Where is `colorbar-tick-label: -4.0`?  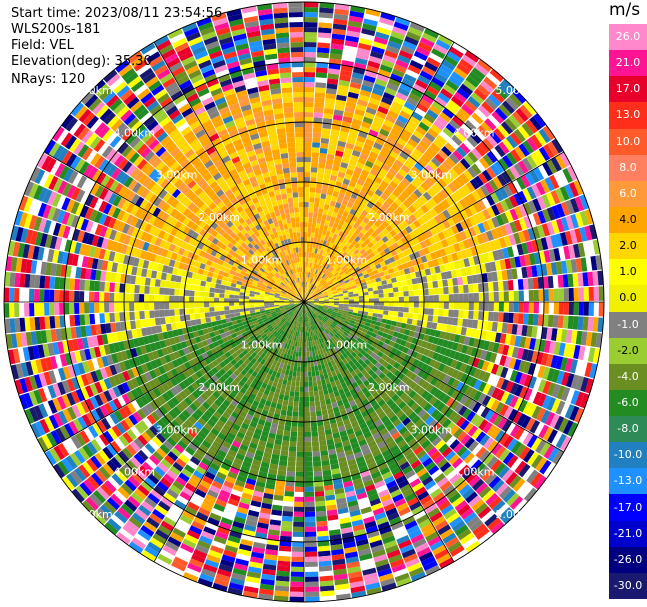
colorbar-tick-label: -4.0 is located at coordinates (628, 376).